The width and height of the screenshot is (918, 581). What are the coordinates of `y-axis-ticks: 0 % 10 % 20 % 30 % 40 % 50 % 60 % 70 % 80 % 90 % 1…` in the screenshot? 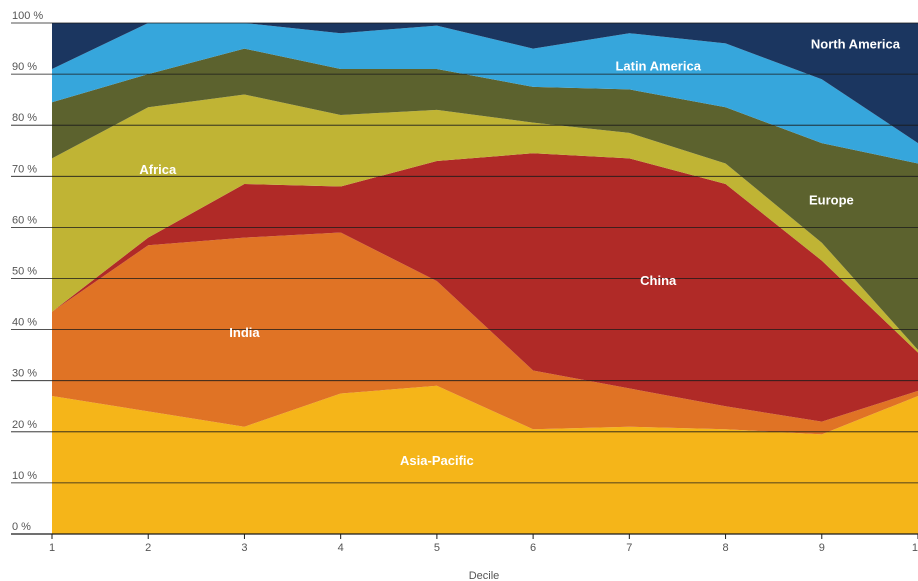 It's located at (27, 271).